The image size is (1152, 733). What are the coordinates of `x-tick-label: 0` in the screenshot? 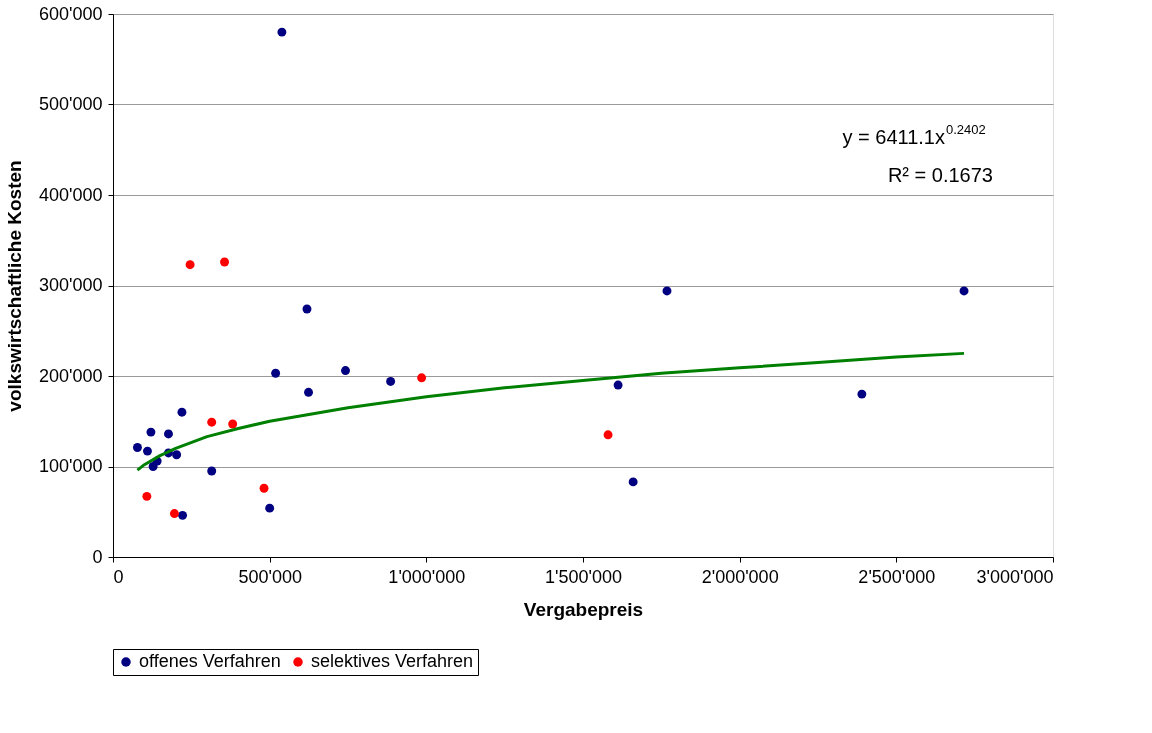 It's located at (118, 576).